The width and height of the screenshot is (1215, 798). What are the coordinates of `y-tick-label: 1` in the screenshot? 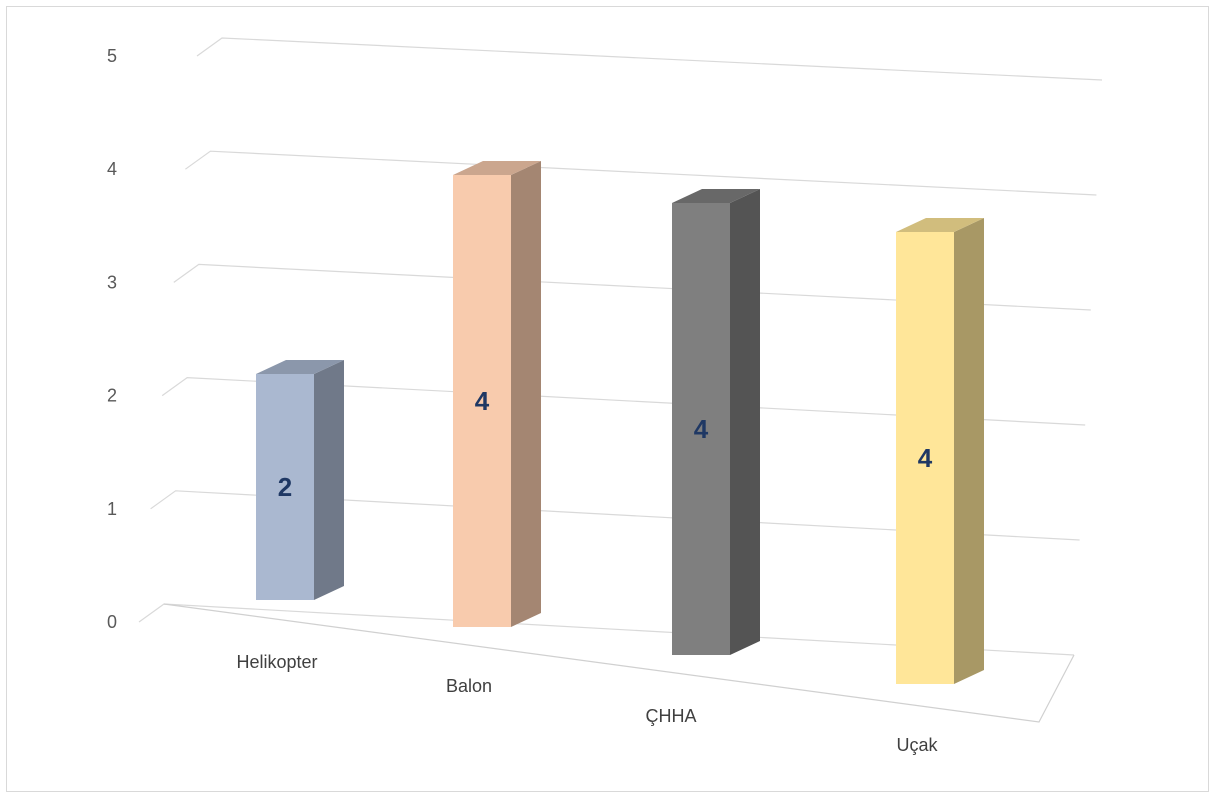 It's located at (112, 509).